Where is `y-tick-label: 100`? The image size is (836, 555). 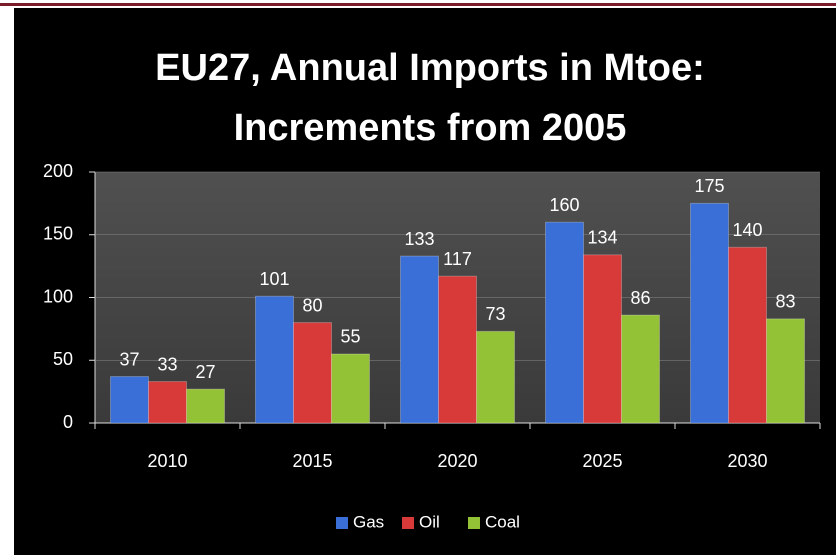 y-tick-label: 100 is located at coordinates (58, 296).